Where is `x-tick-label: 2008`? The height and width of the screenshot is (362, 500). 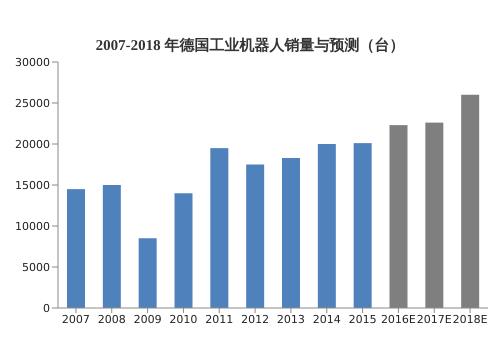
x-tick-label: 2008 is located at coordinates (112, 319).